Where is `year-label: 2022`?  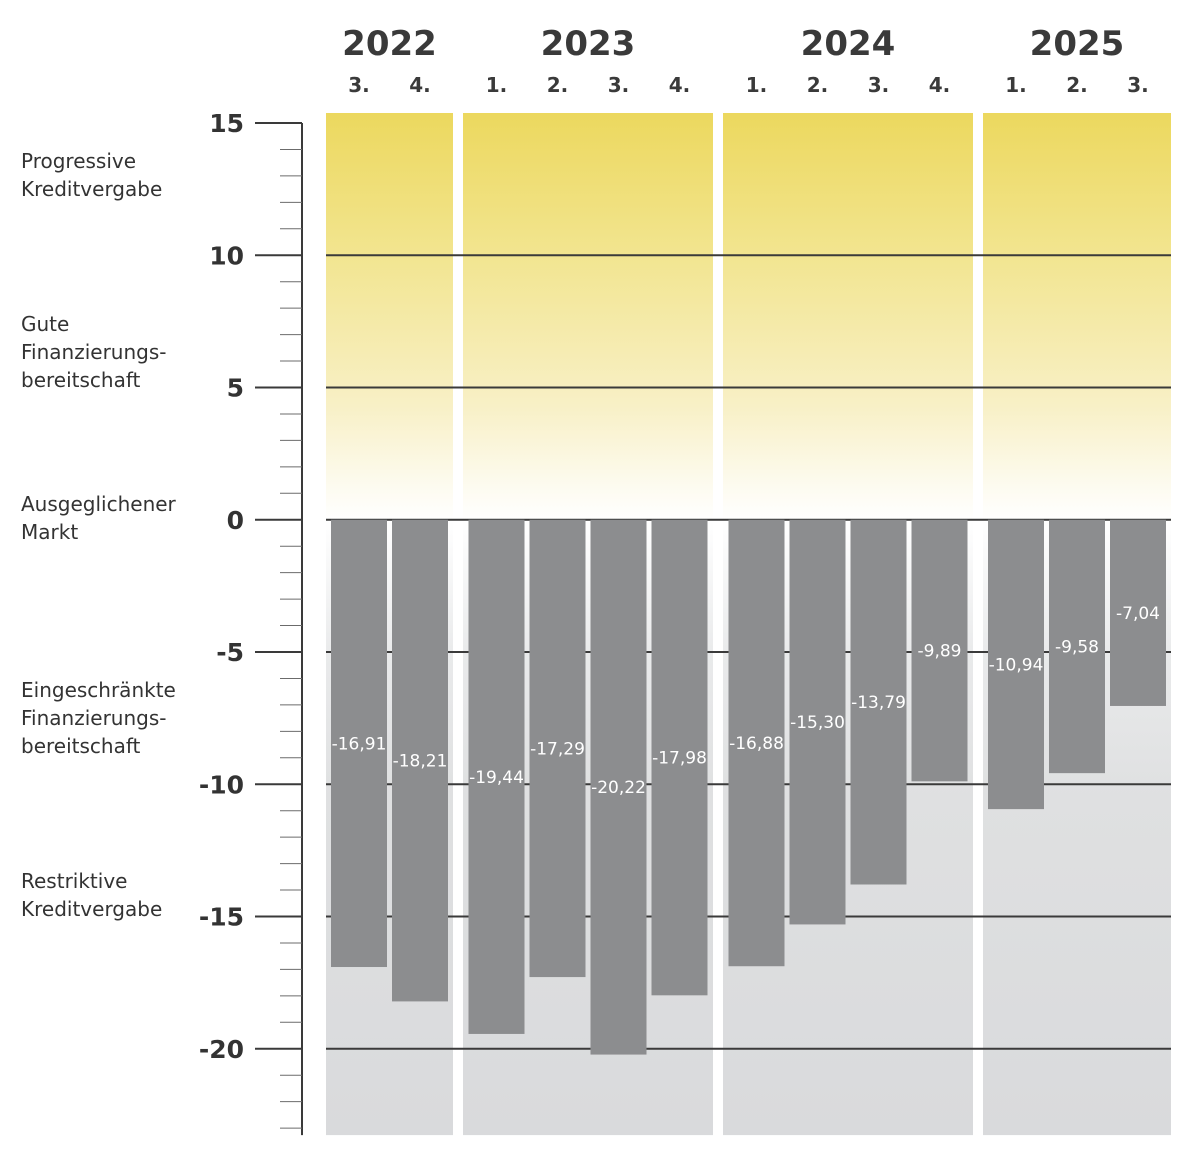
year-label: 2022 is located at coordinates (389, 44).